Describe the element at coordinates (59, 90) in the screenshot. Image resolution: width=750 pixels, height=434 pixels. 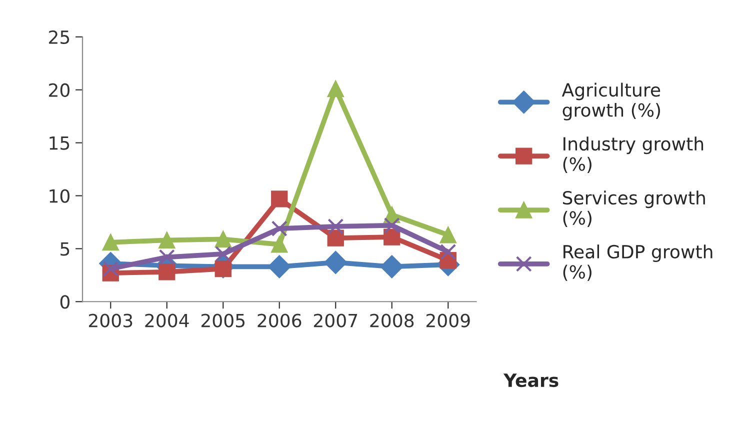
I see `y-tick-label: 20` at that location.